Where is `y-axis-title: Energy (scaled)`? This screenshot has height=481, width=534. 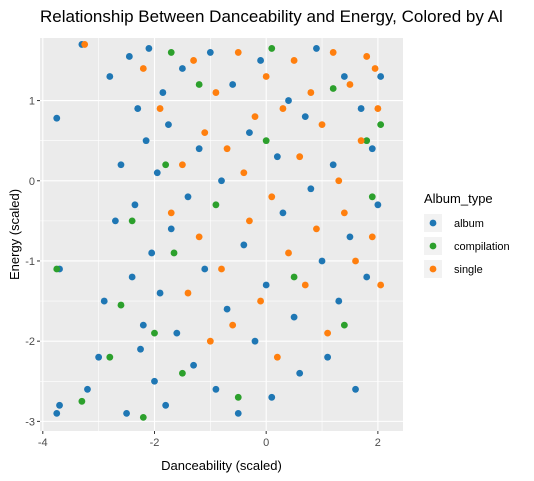
y-axis-title: Energy (scaled) is located at coordinates (14, 234).